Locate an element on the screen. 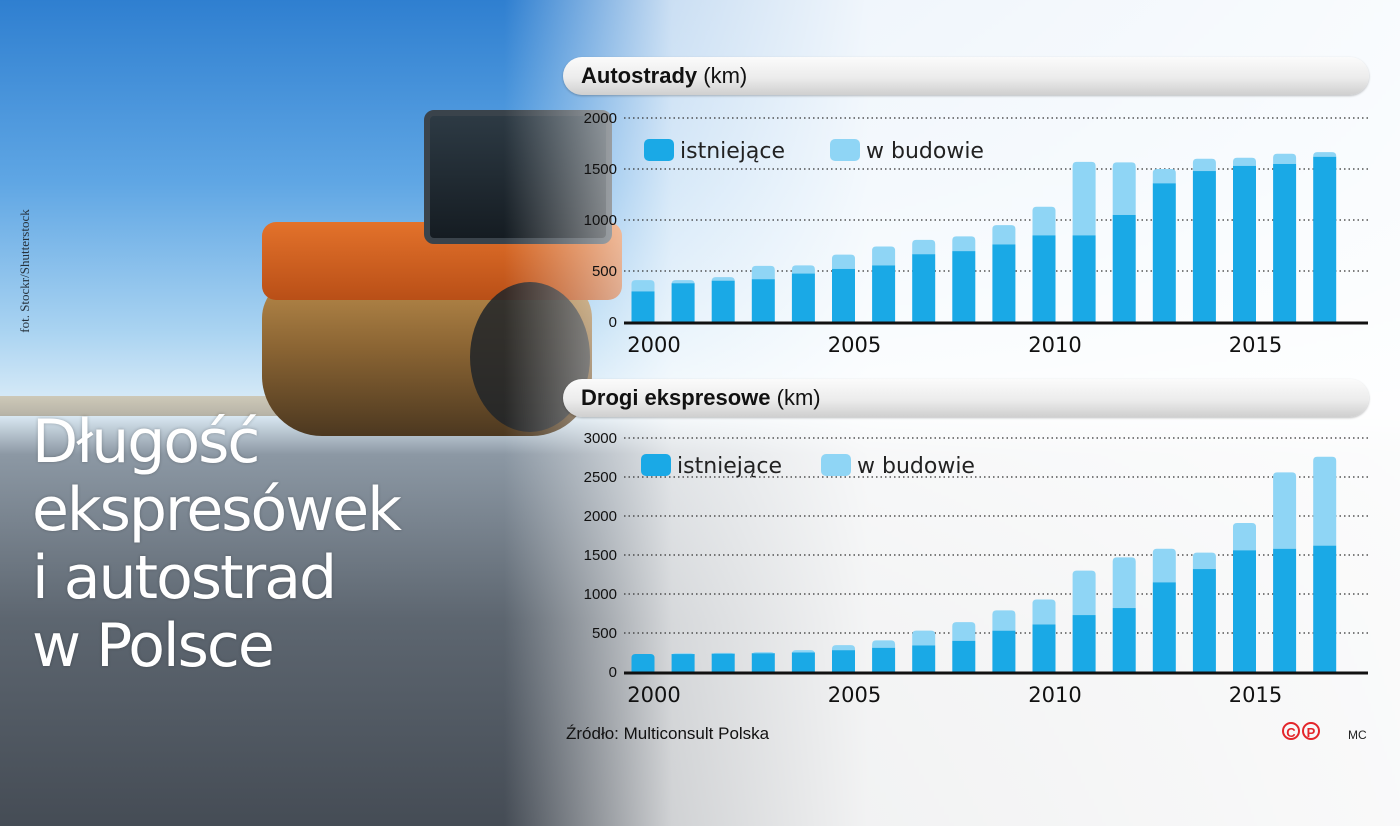  source-note: Źródło: Multiconsult Polska is located at coordinates (668, 733).